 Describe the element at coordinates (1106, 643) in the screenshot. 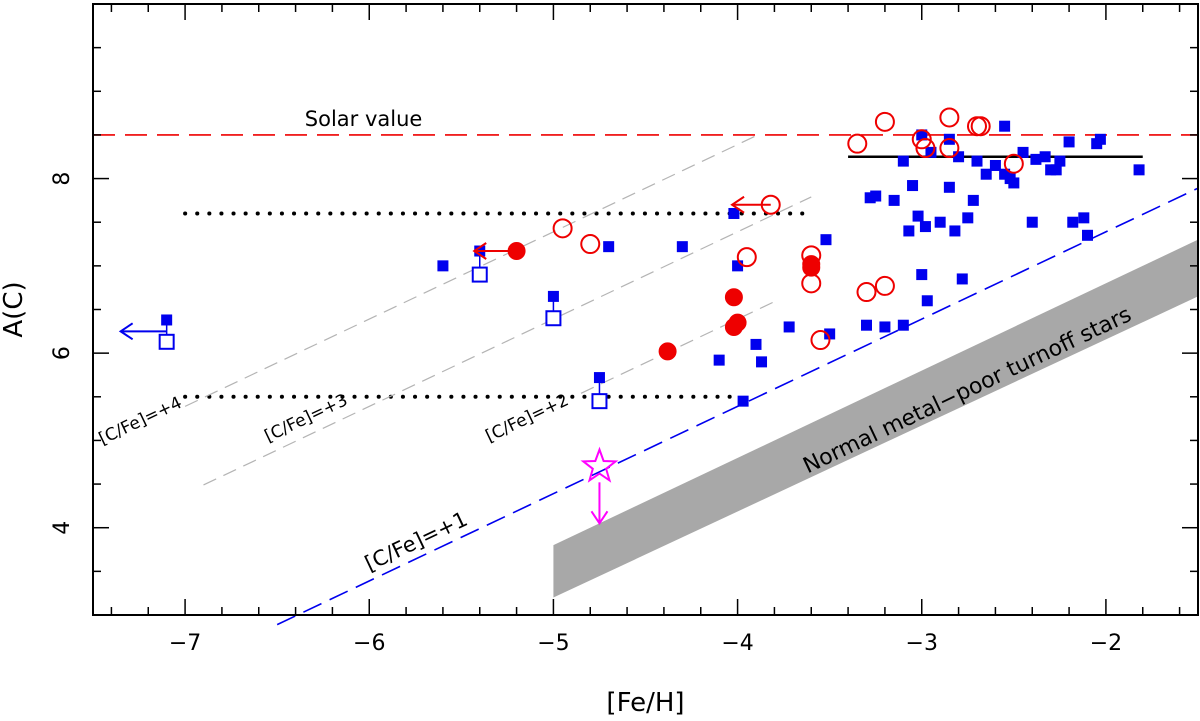

I see `x-tick-label: −2` at that location.